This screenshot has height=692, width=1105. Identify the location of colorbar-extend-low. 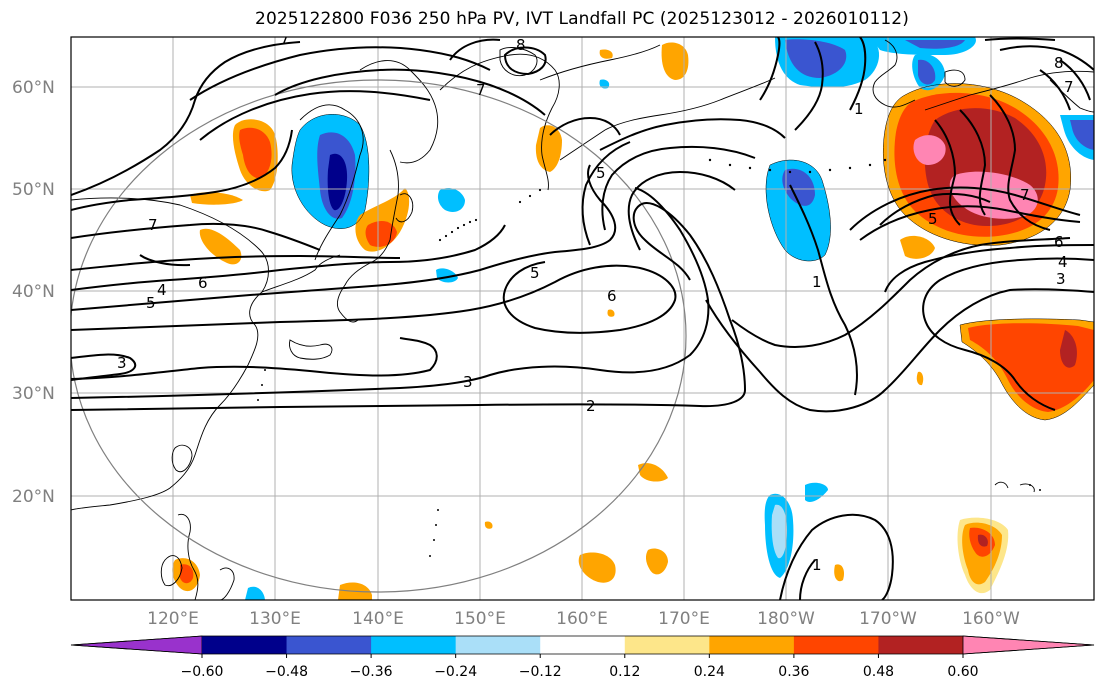
(136, 645).